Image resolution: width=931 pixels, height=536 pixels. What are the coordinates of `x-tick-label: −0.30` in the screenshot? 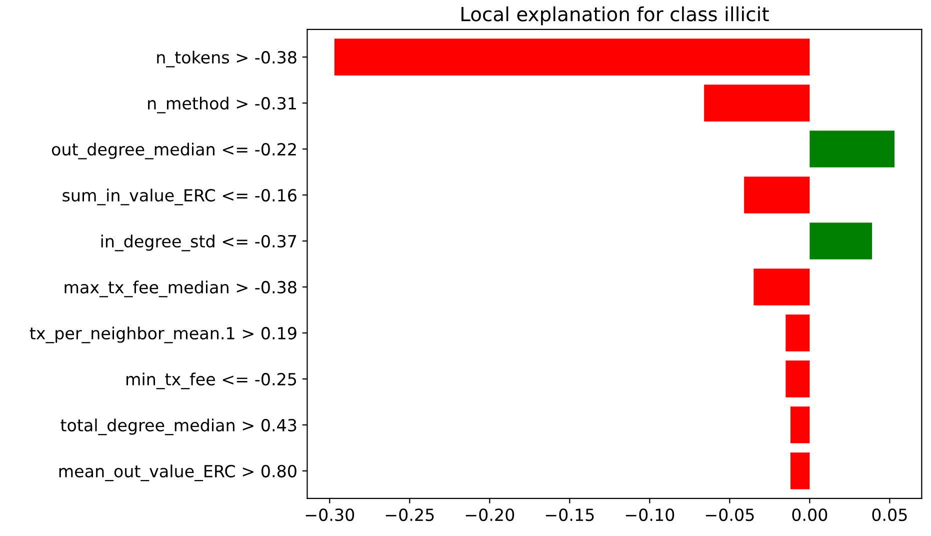 It's located at (330, 515).